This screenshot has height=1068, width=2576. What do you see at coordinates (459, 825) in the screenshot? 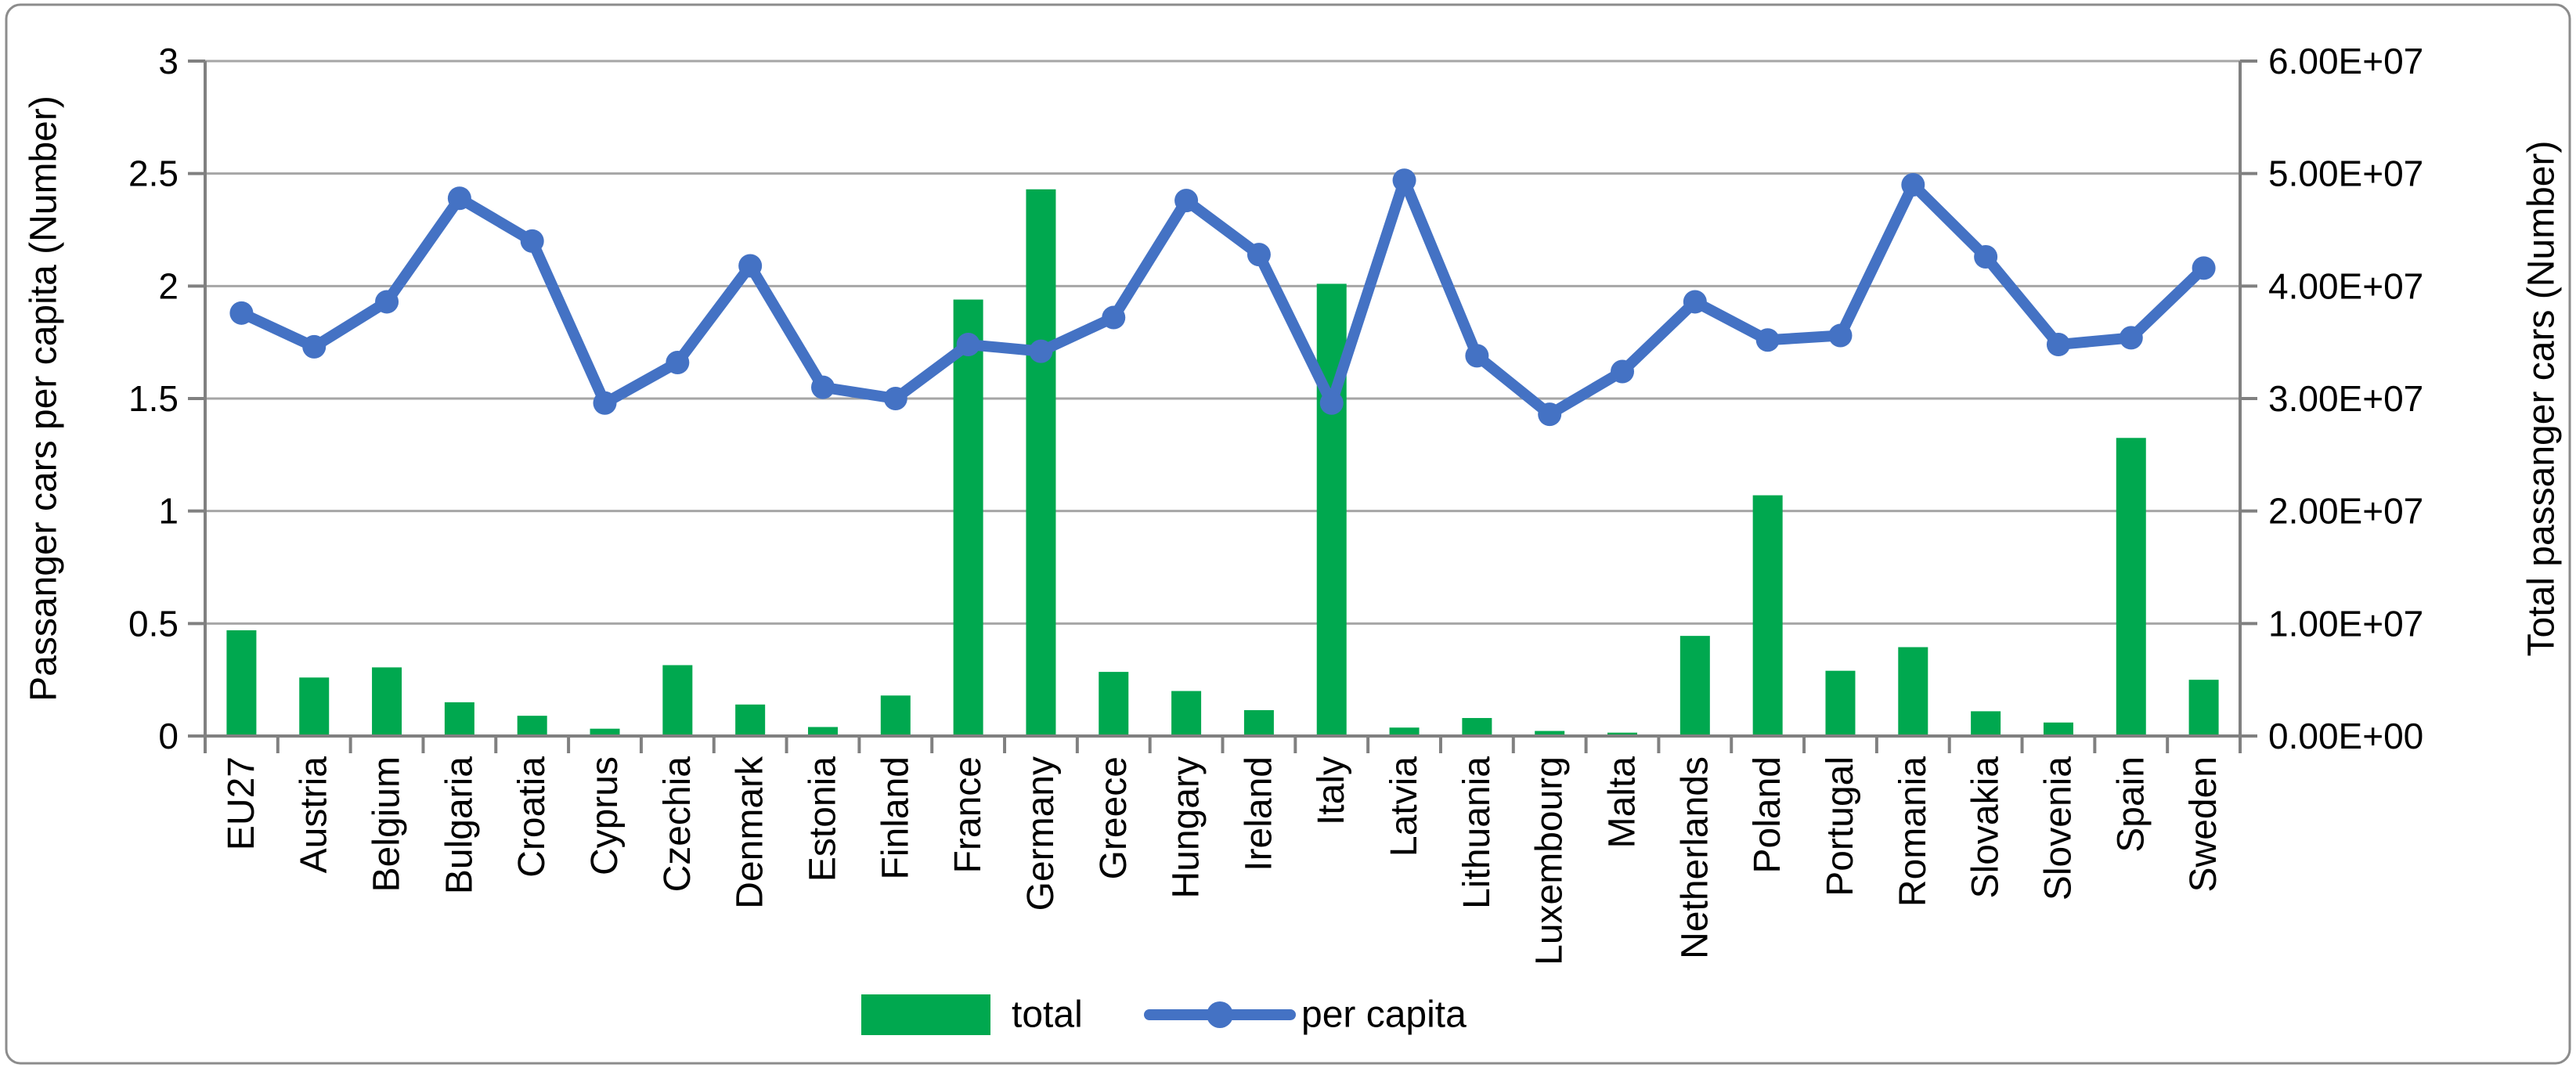
I see `x-axis-label-bulgaria: Bulgaria` at bounding box center [459, 825].